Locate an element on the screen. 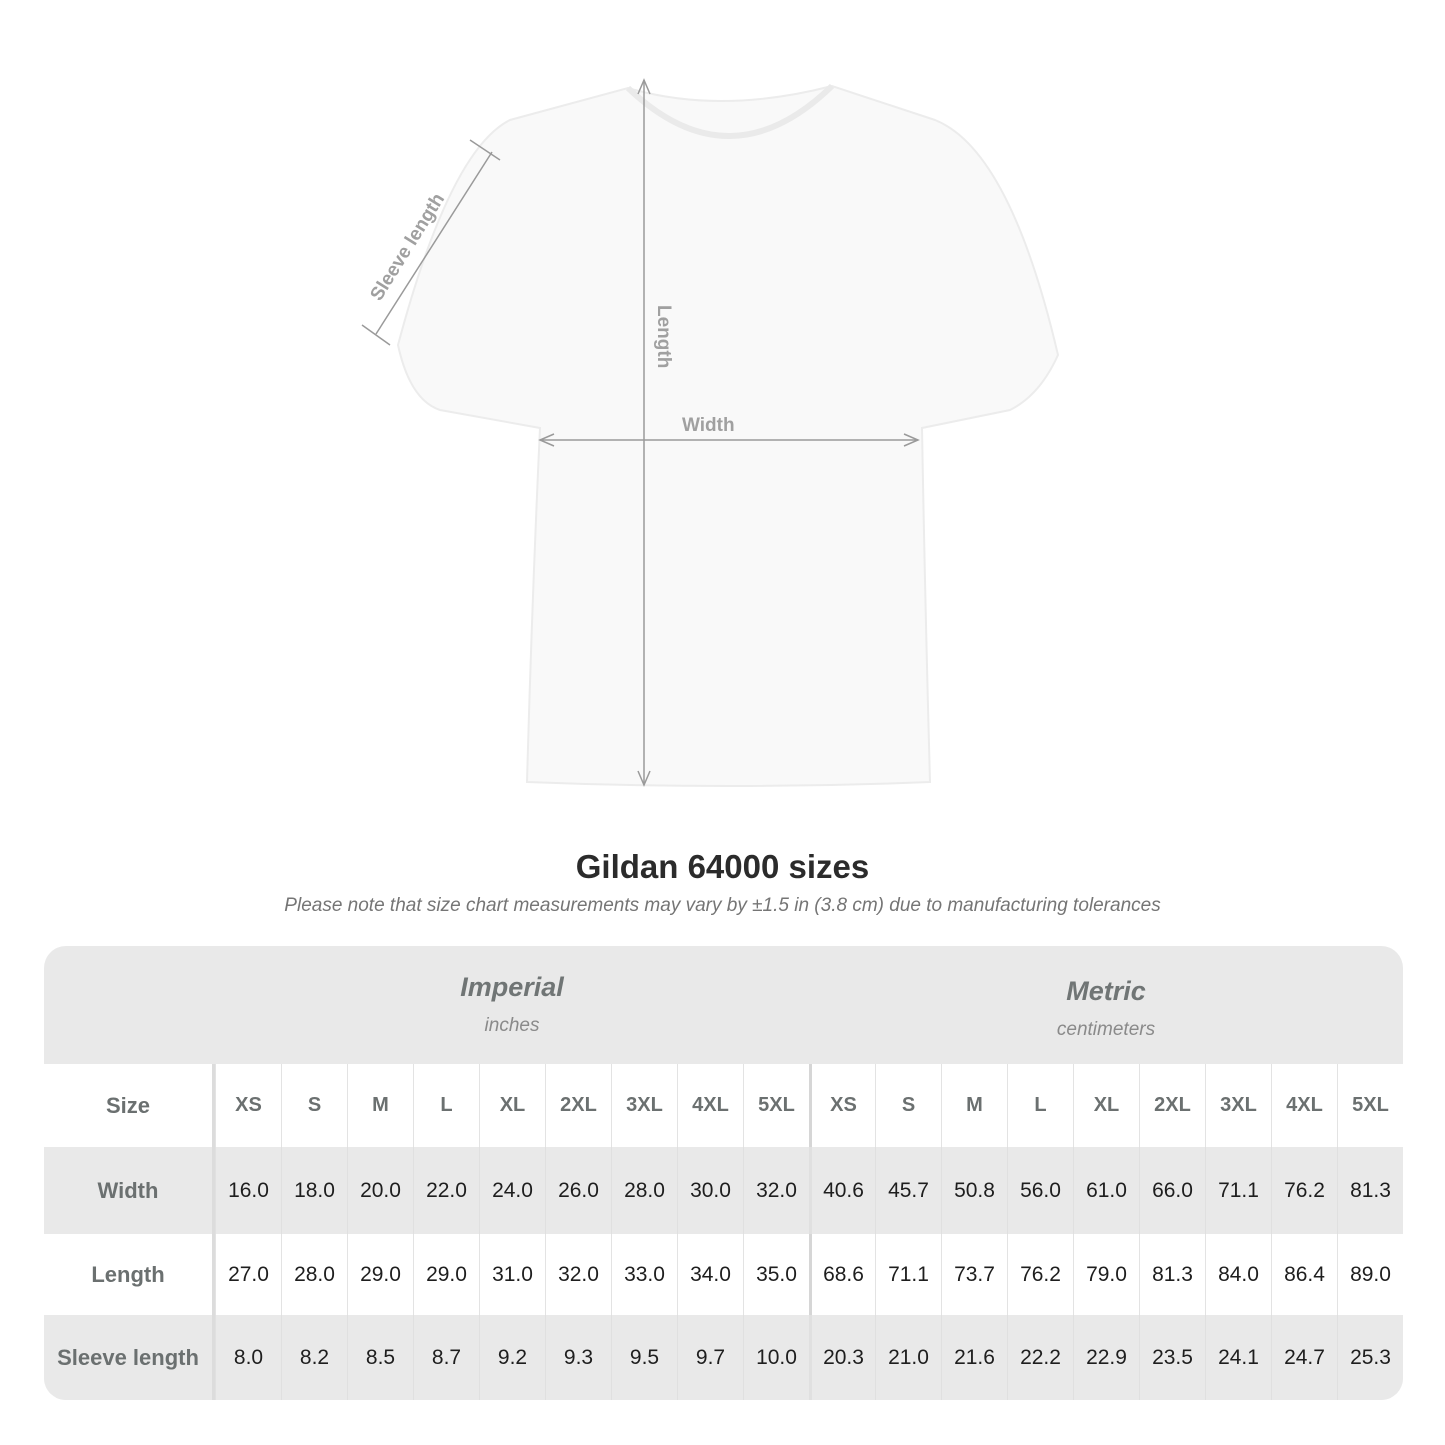 The width and height of the screenshot is (1445, 1445). imperial-value-cell: 20.0 is located at coordinates (380, 1190).